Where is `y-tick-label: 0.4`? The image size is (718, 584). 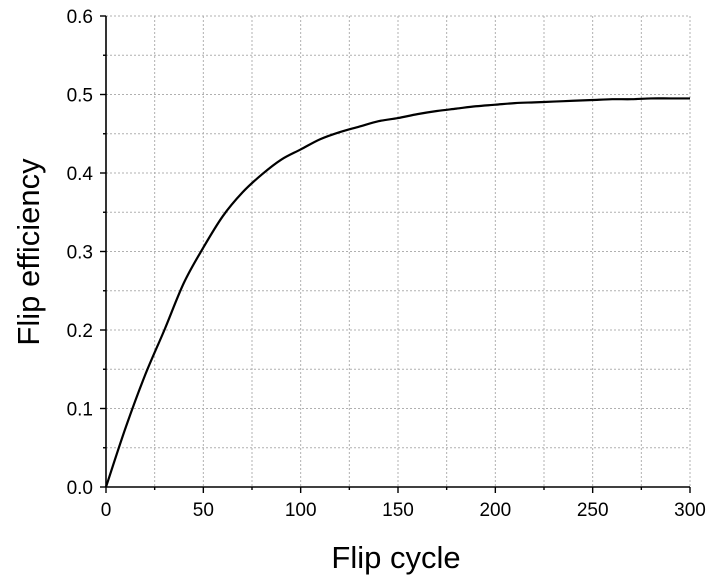 y-tick-label: 0.4 is located at coordinates (80, 174).